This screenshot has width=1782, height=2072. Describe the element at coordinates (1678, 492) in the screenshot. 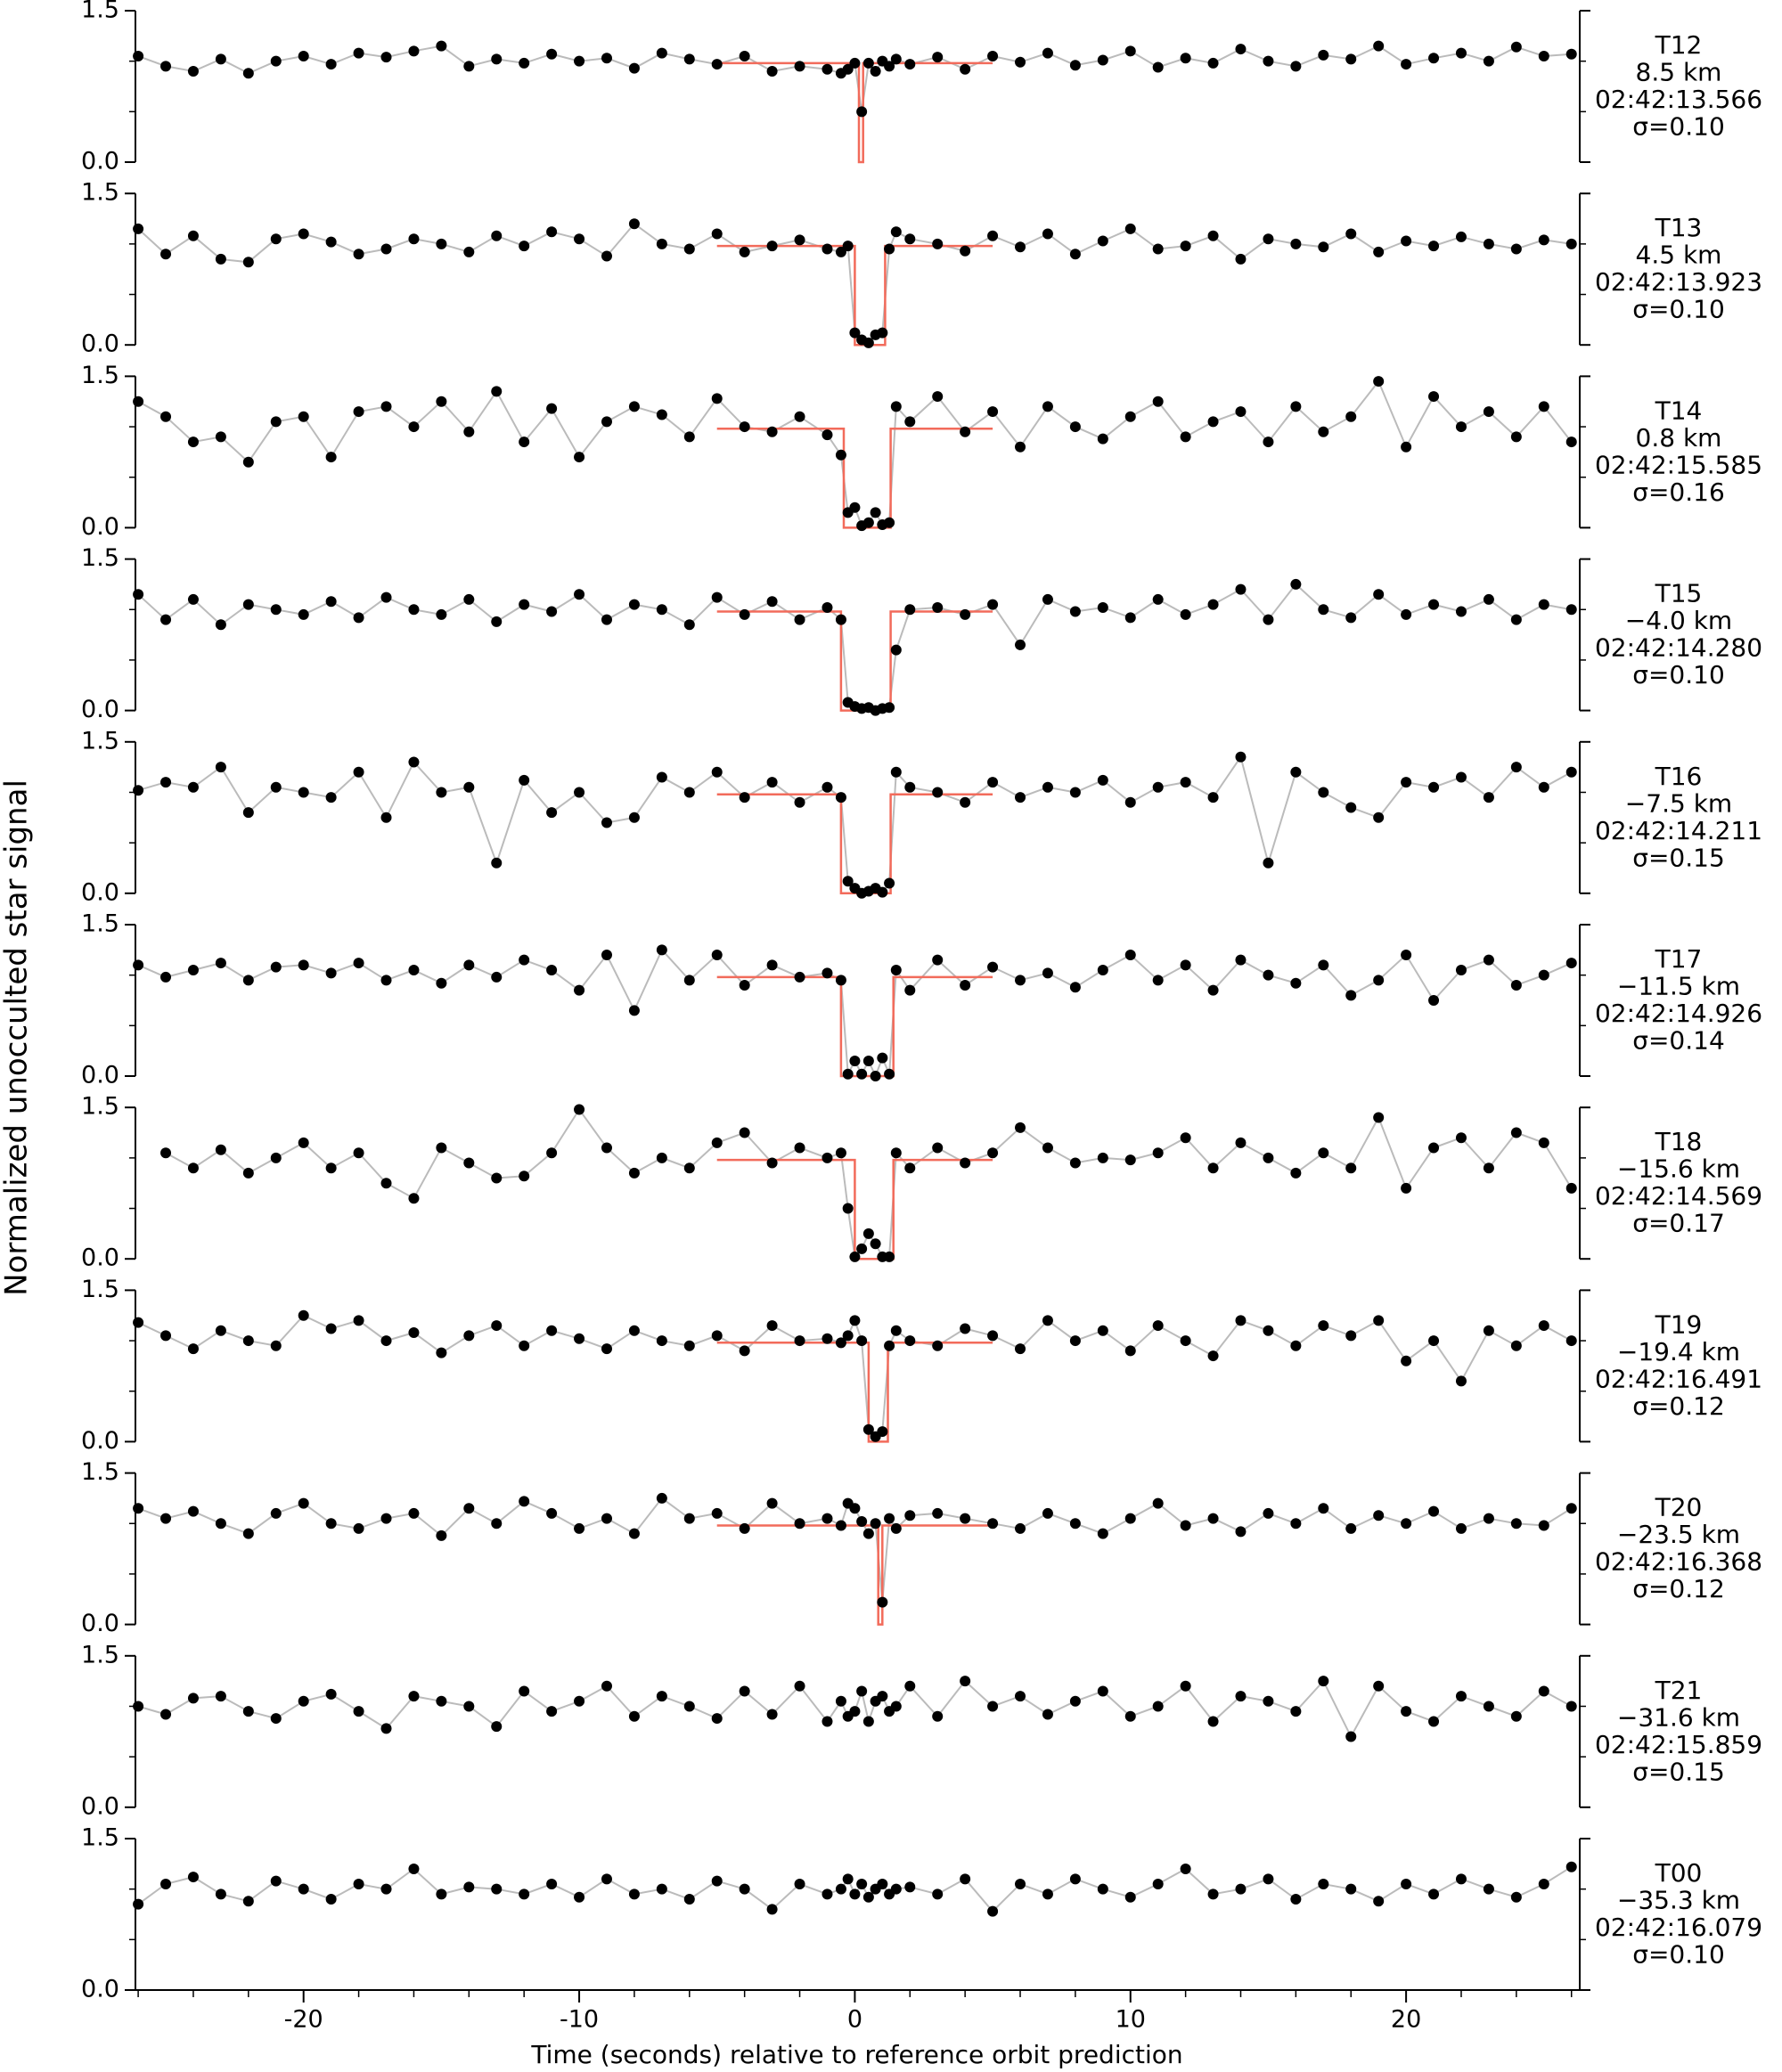

I see `panel-sigma: σ=0.16` at that location.